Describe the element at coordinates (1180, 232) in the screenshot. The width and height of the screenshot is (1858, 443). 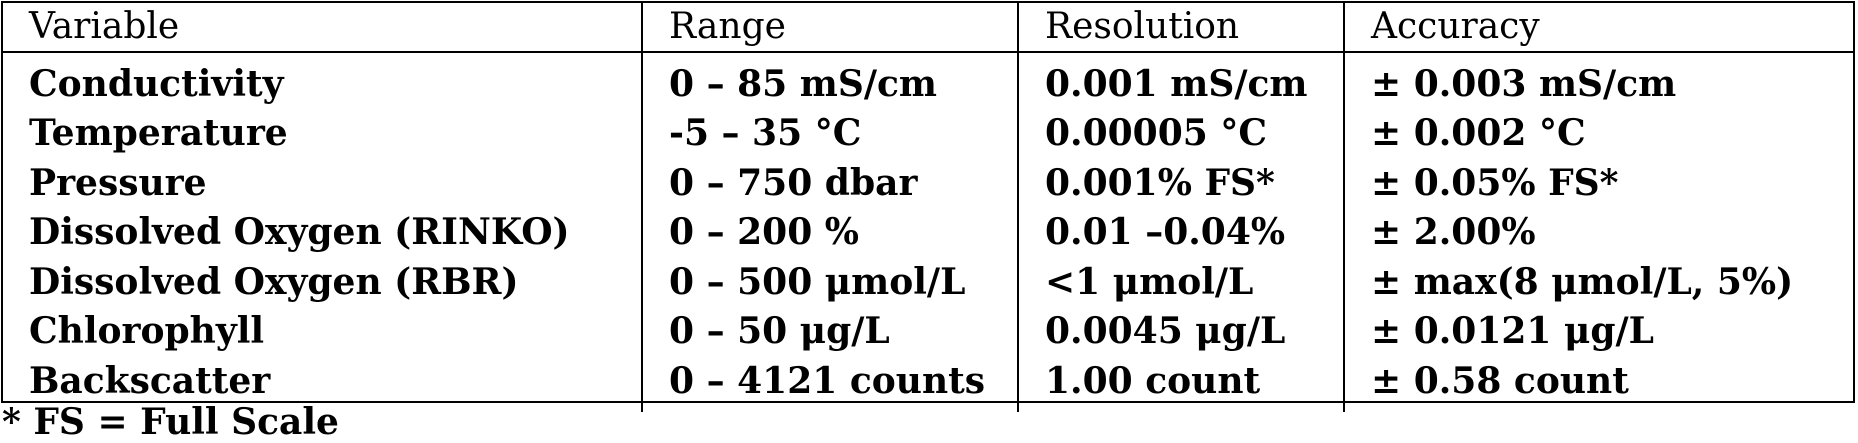
I see `cell-resolution: 0.01 –0.04%` at that location.